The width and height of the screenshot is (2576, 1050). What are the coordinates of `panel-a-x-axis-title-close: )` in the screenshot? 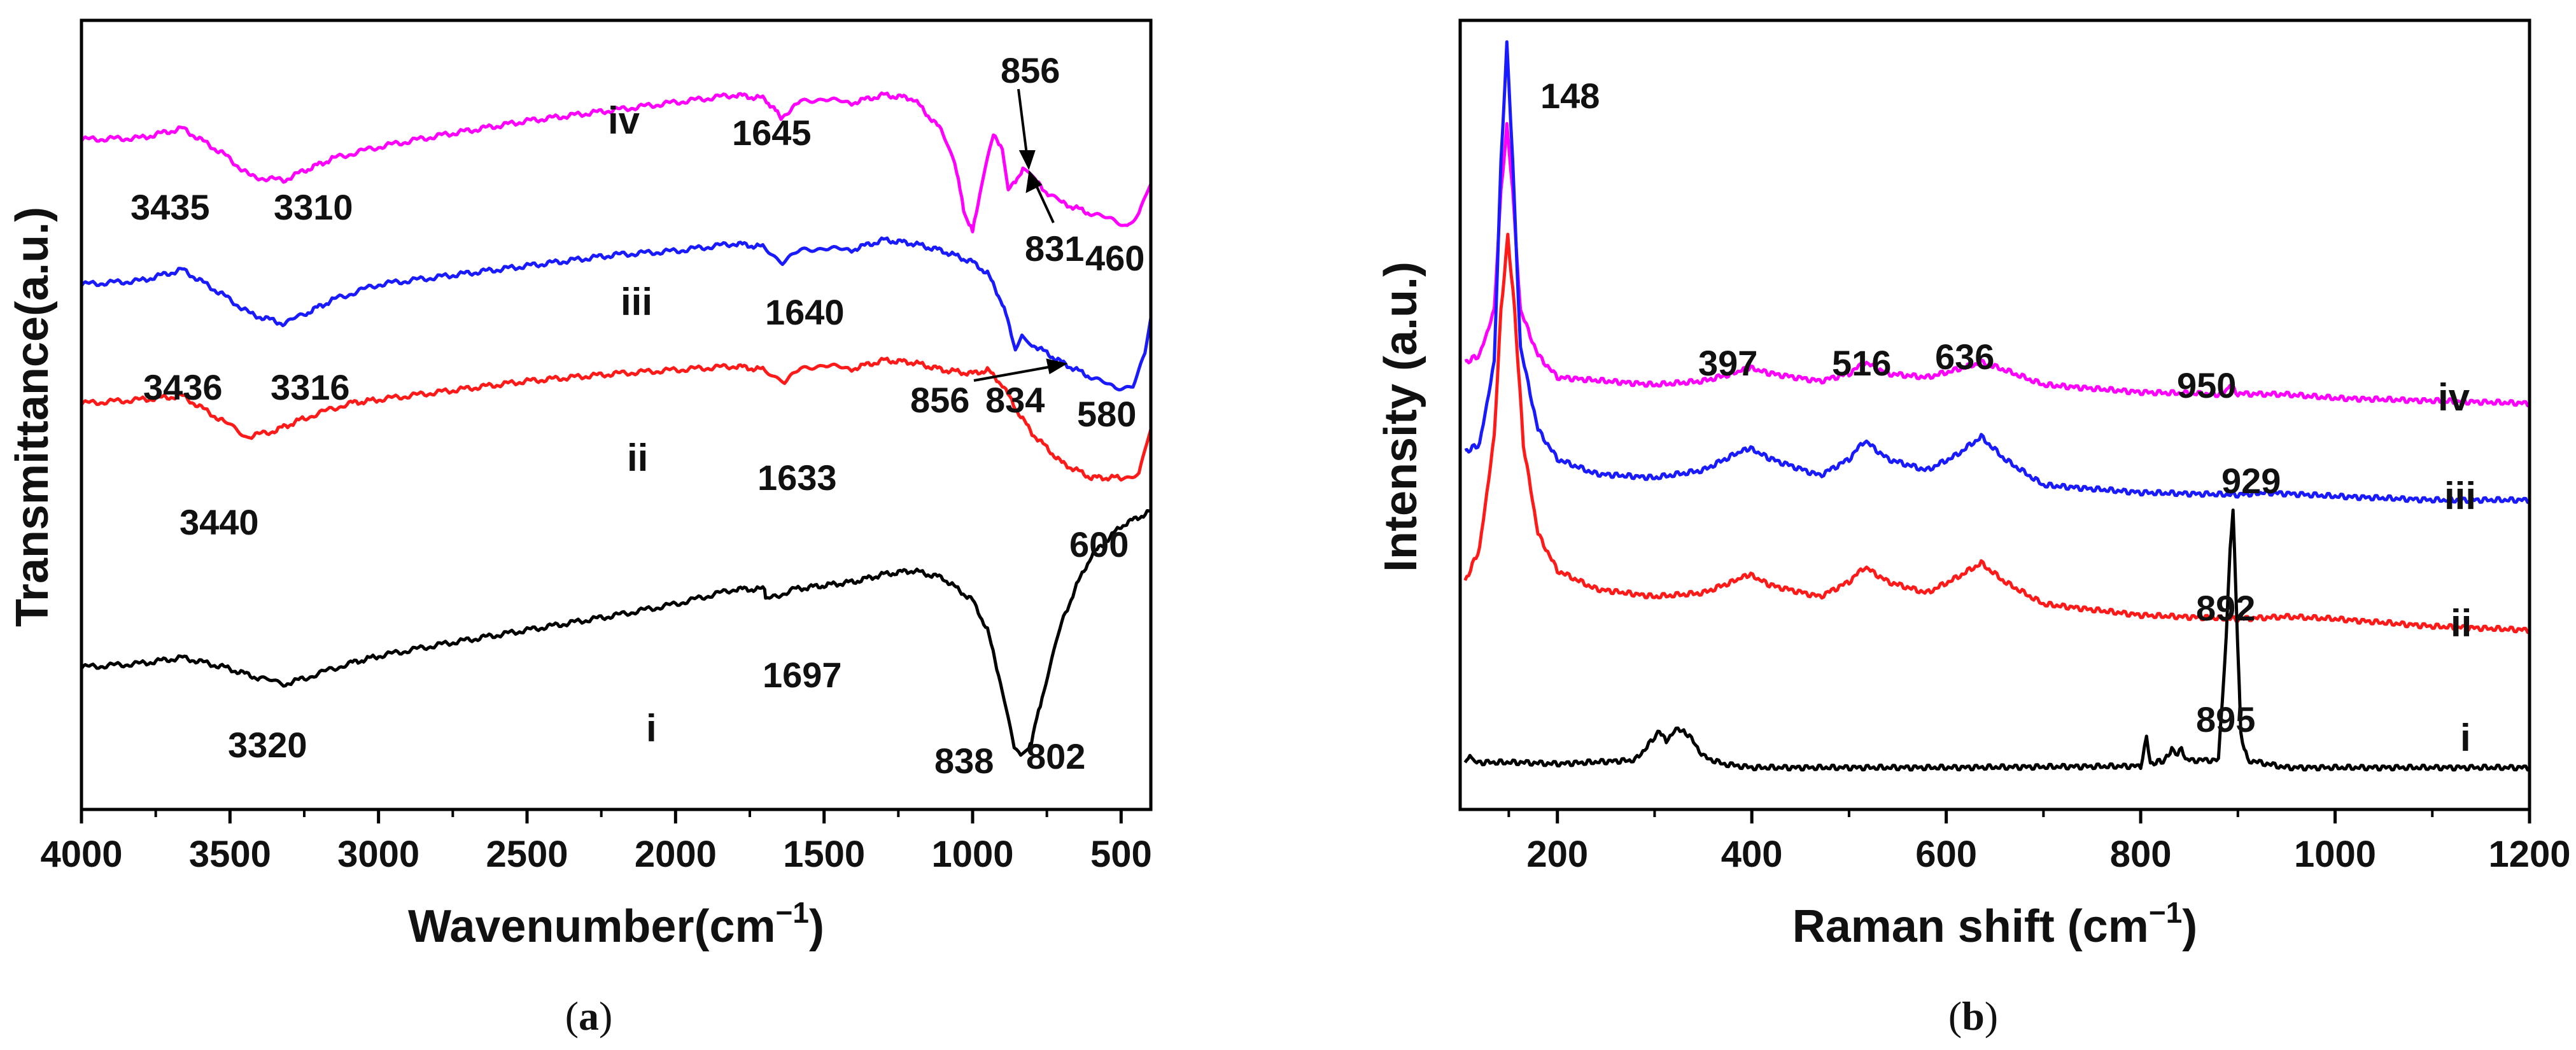 It's located at (817, 926).